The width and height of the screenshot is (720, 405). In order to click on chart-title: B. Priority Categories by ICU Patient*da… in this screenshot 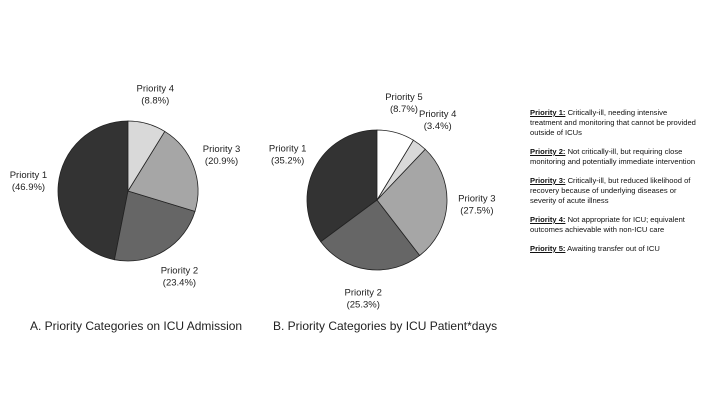, I will do `click(385, 326)`.